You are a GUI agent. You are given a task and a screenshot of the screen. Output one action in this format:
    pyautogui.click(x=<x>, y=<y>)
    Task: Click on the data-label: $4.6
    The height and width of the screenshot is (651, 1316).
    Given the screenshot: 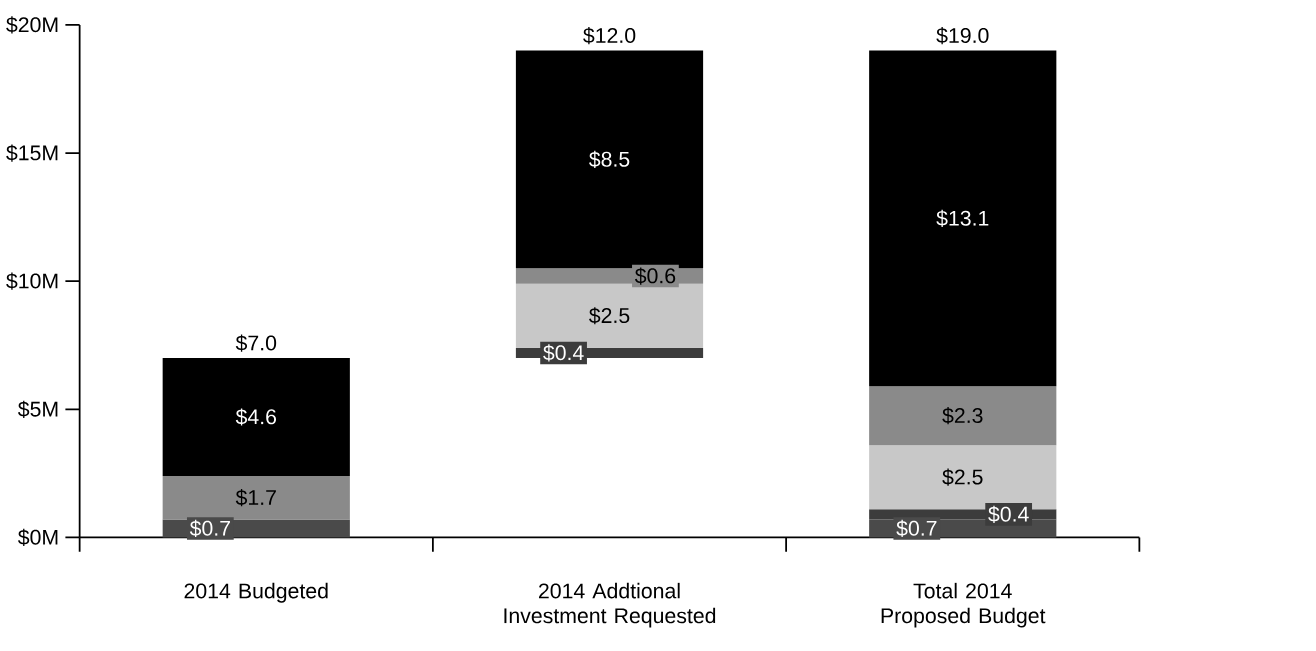 What is the action you would take?
    pyautogui.click(x=256, y=417)
    